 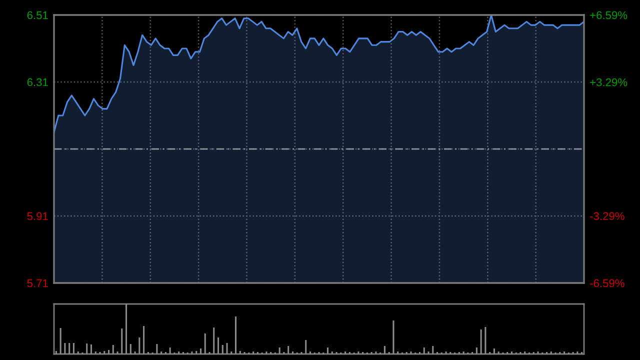 I want to click on y2-tick-label: +3.29%, so click(x=609, y=82).